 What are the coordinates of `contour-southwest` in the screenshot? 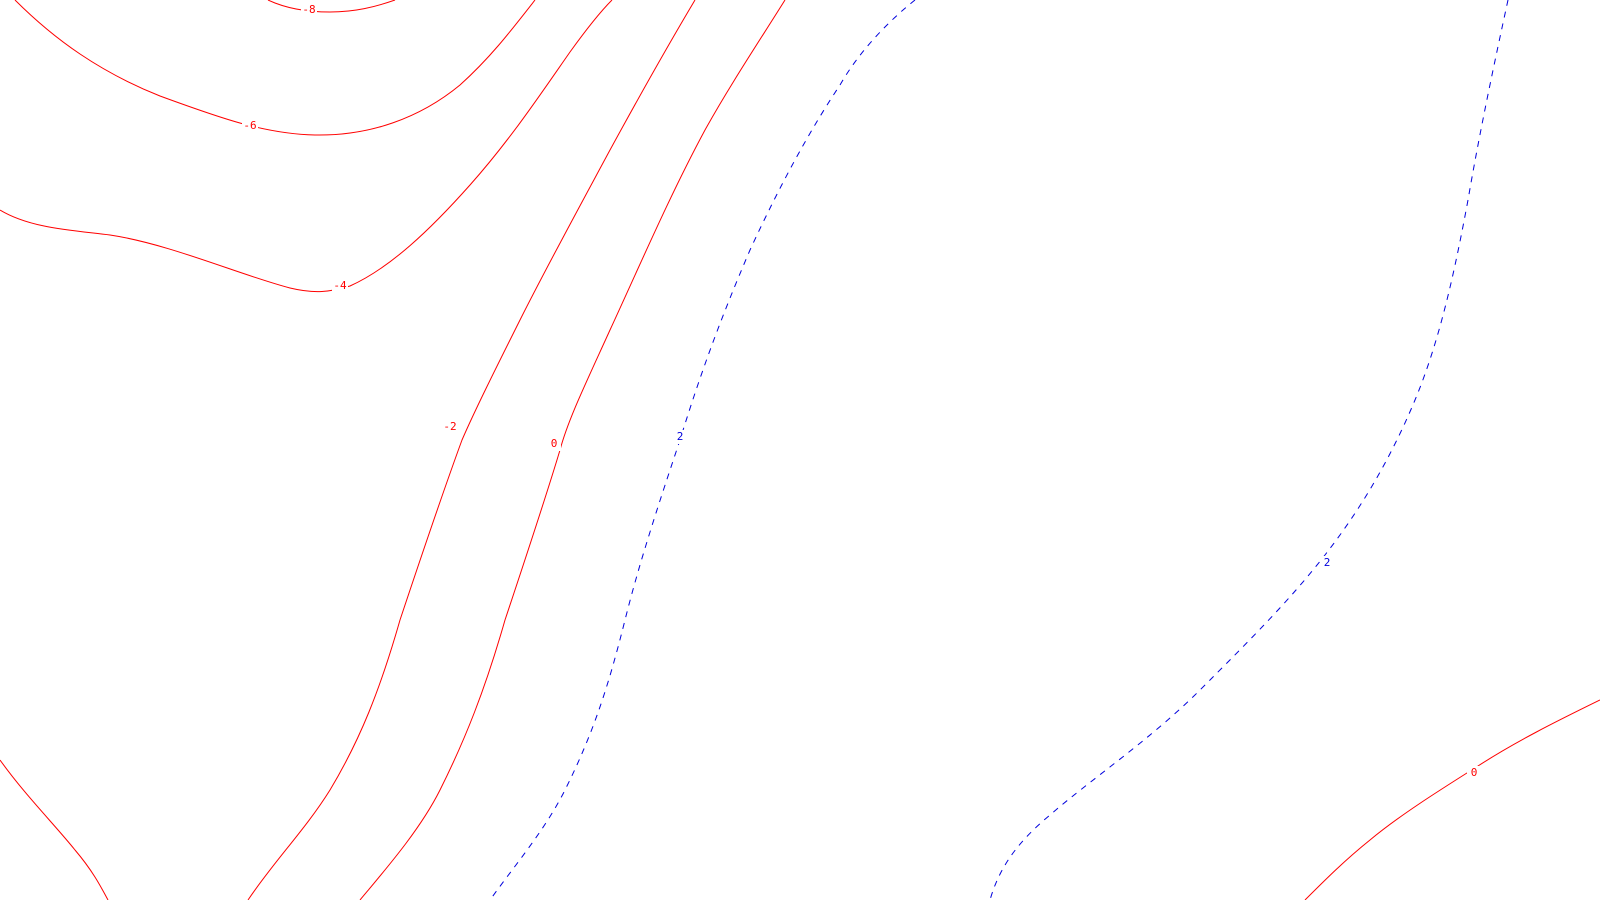 It's located at (54, 829).